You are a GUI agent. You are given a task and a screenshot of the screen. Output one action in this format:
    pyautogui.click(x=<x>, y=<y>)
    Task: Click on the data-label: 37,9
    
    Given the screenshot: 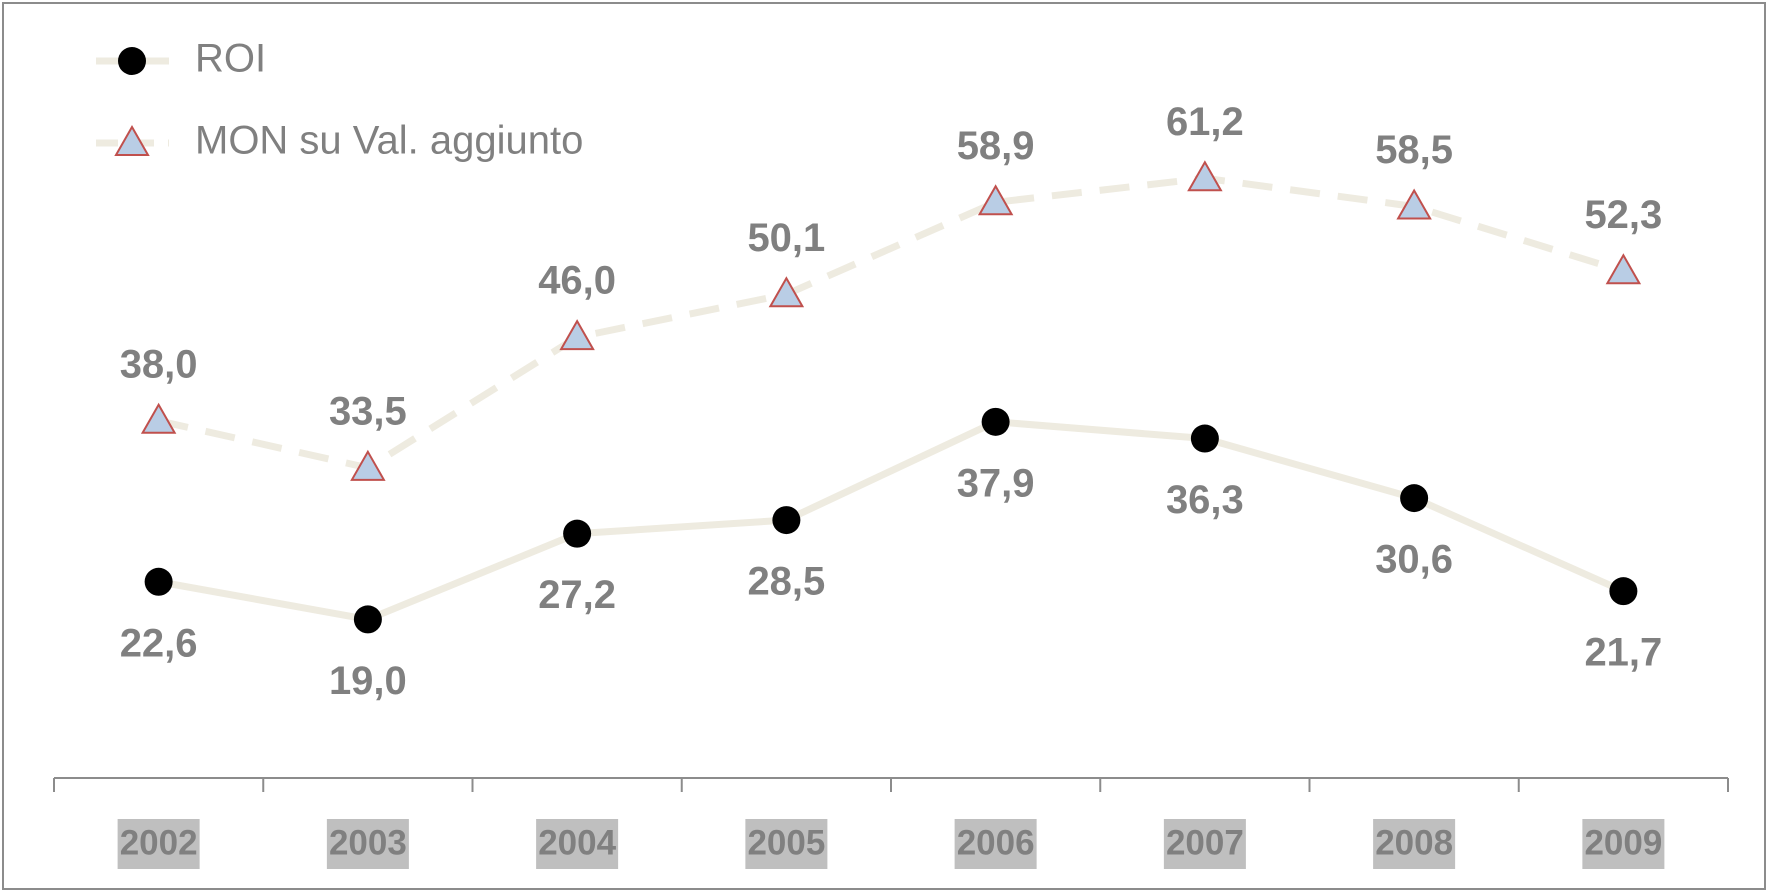 What is the action you would take?
    pyautogui.click(x=996, y=483)
    